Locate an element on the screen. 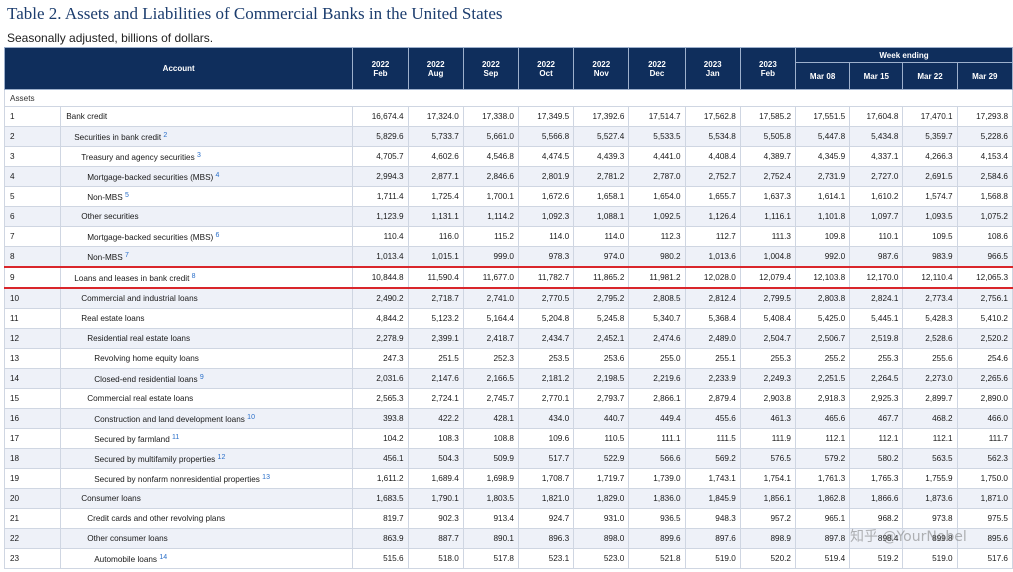  value-cell: 465.6 is located at coordinates (822, 418).